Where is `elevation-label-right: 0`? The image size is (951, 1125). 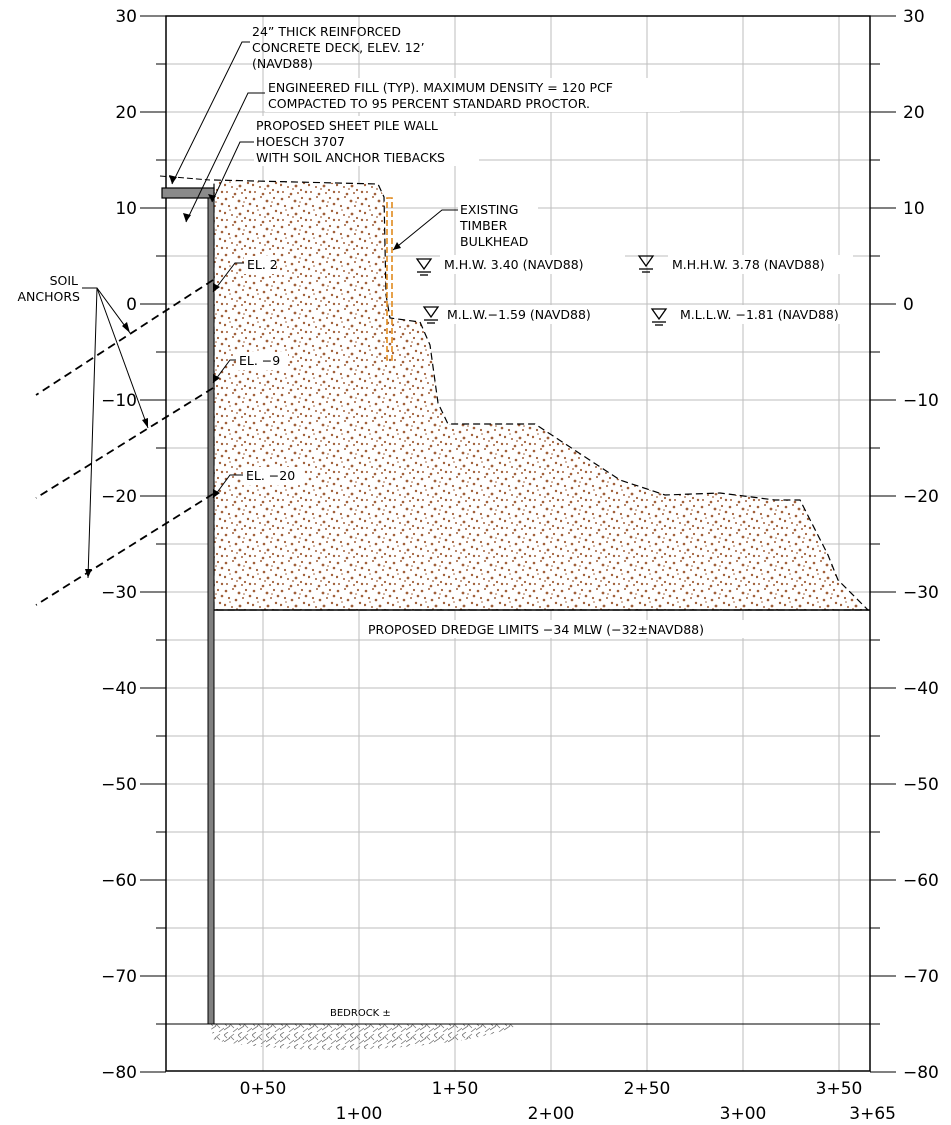 elevation-label-right: 0 is located at coordinates (908, 305).